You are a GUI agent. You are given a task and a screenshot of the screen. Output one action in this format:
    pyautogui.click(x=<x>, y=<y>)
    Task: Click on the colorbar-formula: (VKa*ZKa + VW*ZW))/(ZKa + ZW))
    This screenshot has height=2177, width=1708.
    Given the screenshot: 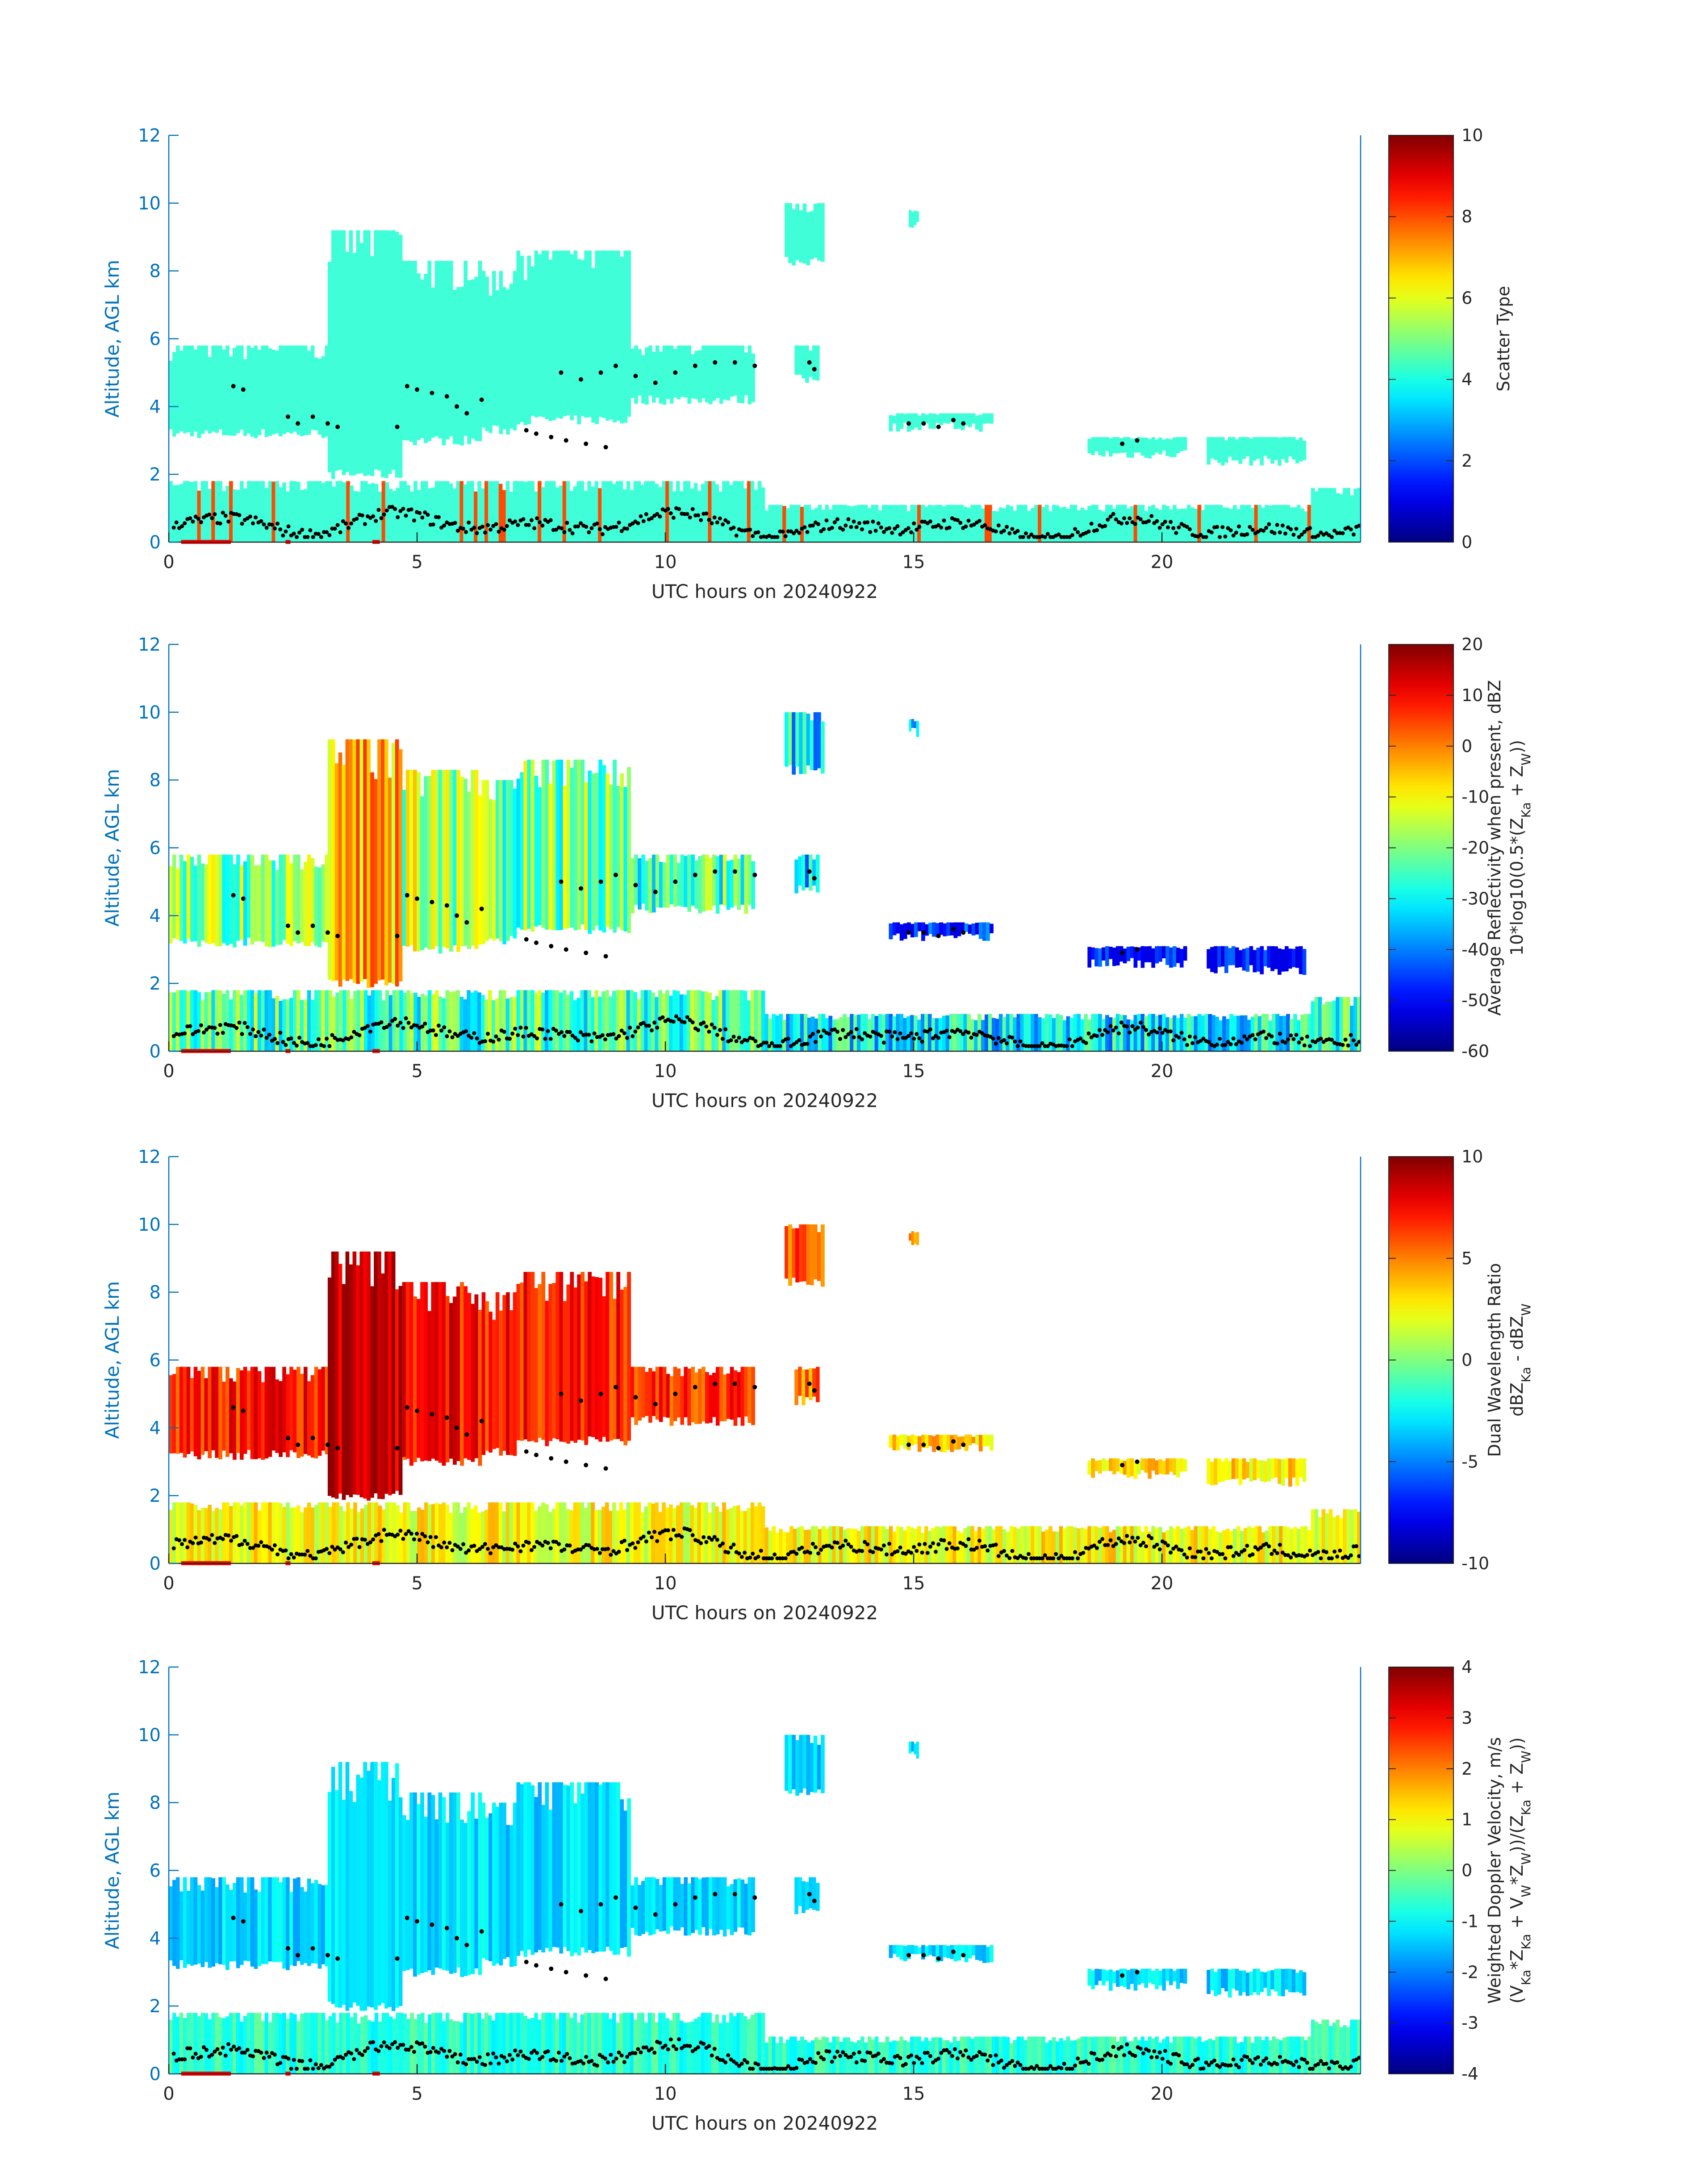 What is the action you would take?
    pyautogui.click(x=1520, y=1870)
    